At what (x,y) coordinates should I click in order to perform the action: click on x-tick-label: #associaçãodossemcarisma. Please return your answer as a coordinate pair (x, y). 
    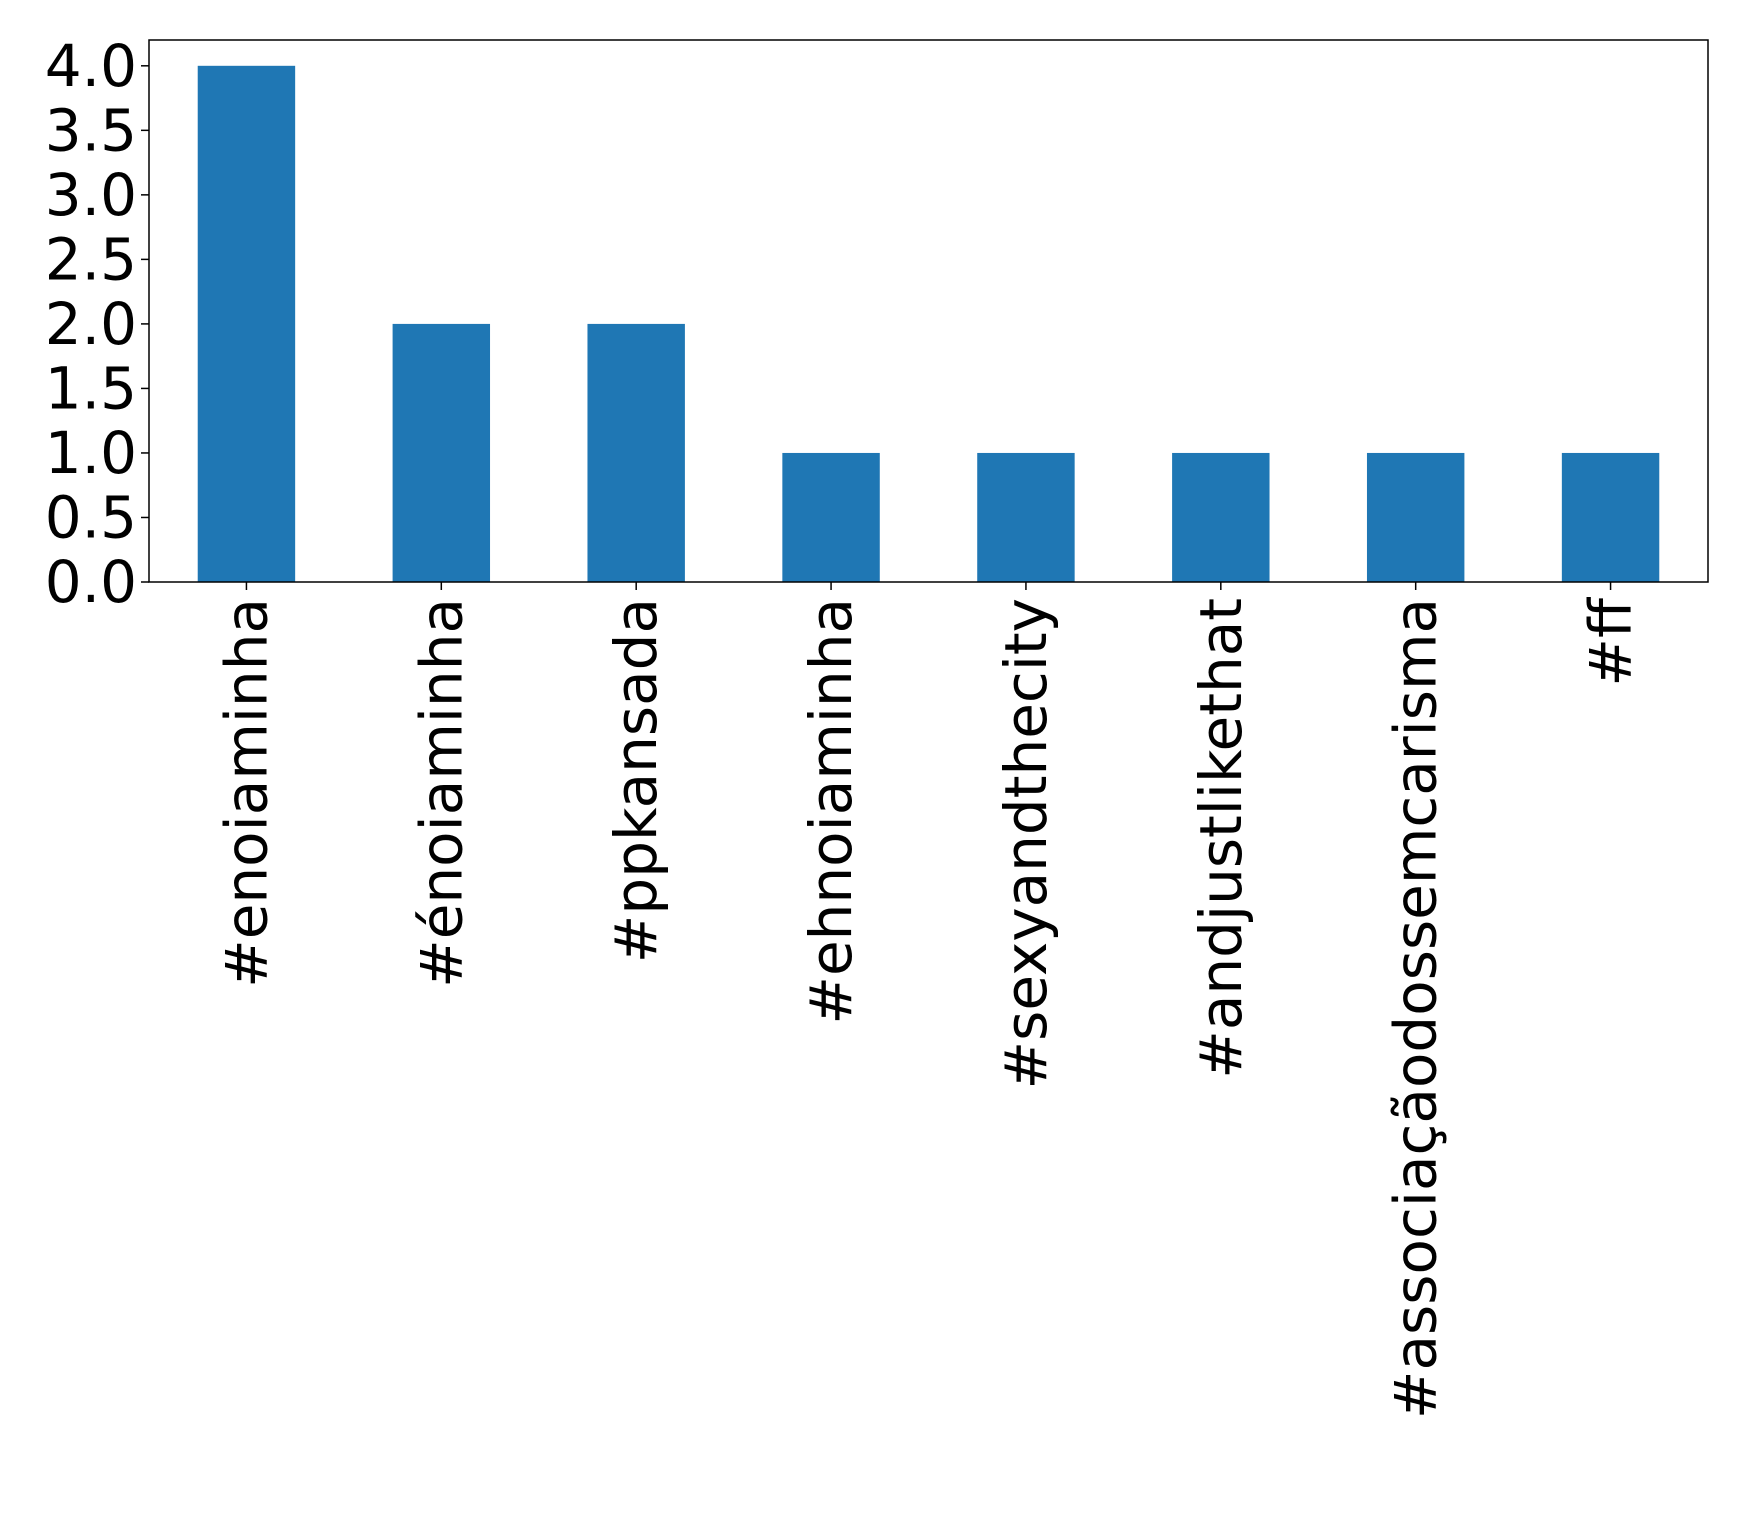
    Looking at the image, I should click on (1416, 1008).